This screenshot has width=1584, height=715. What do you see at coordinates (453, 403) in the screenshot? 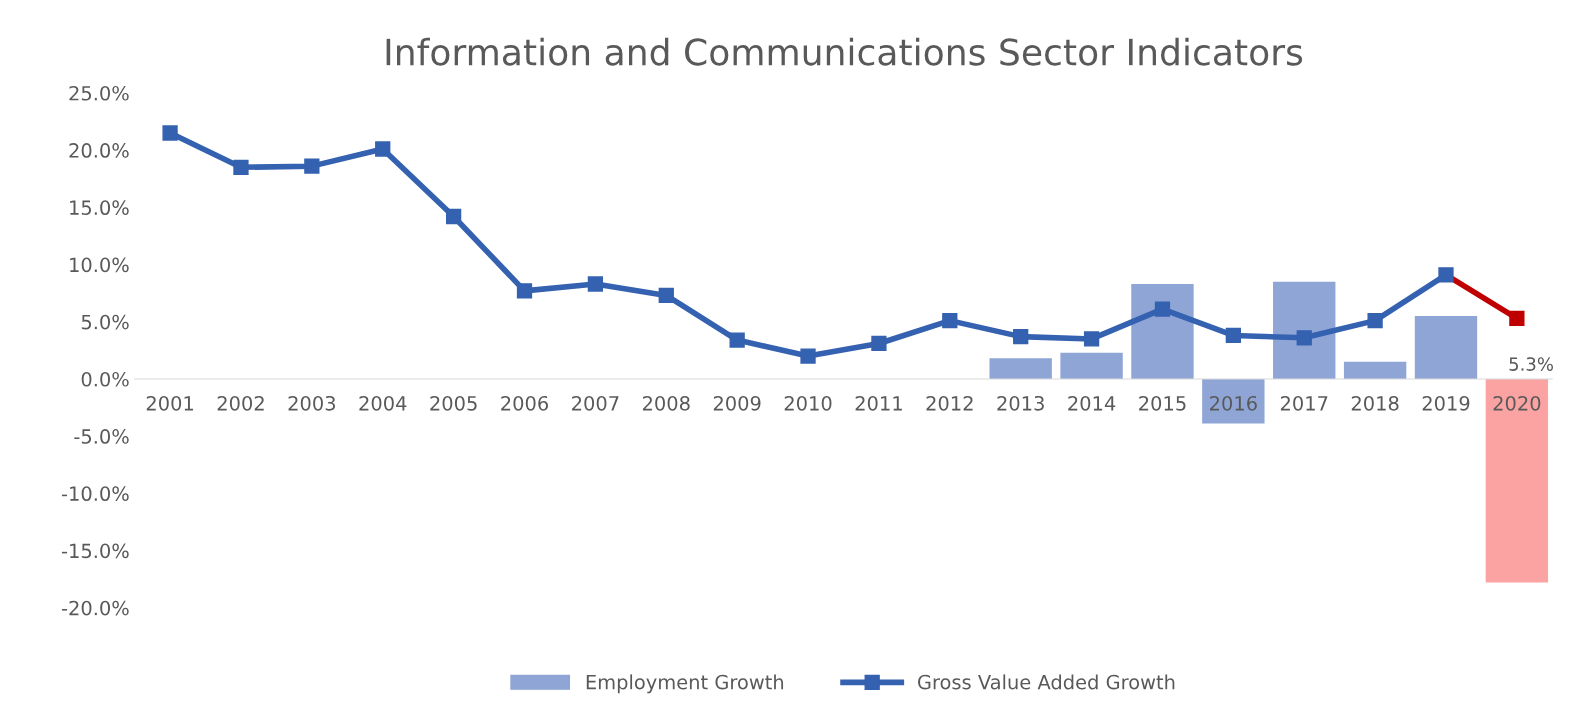
I see `x-tick-label: 2005` at bounding box center [453, 403].